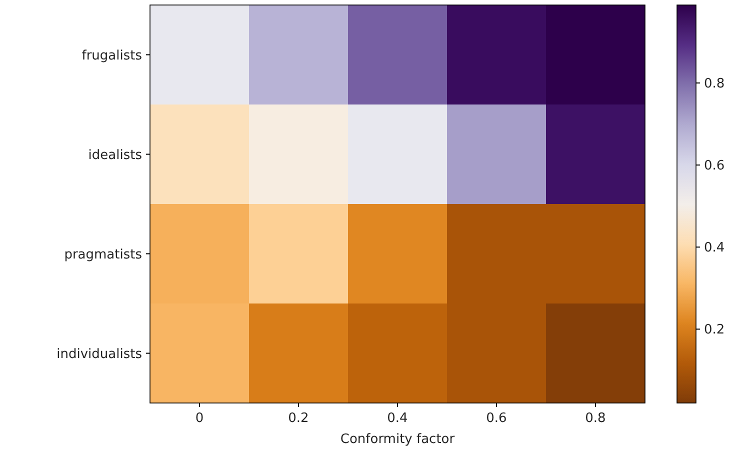 The height and width of the screenshot is (463, 740). I want to click on y-tick-label: frugalists, so click(112, 56).